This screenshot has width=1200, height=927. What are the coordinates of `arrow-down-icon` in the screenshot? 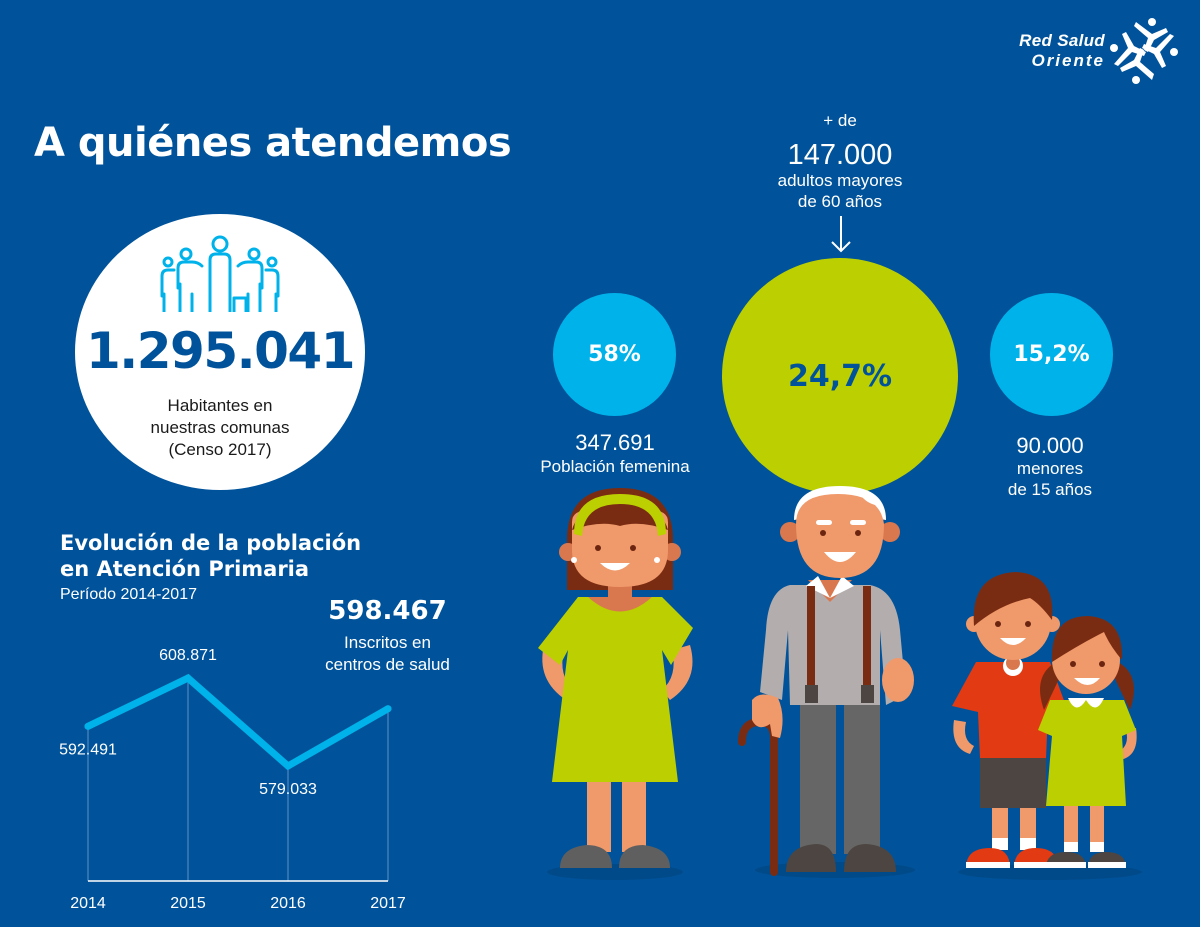 It's located at (841, 234).